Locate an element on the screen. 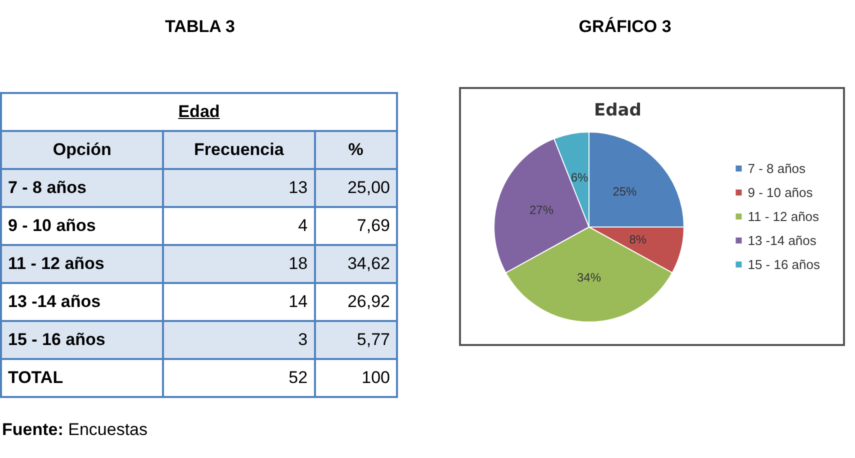 The height and width of the screenshot is (458, 855). data-label: 100 is located at coordinates (355, 378).